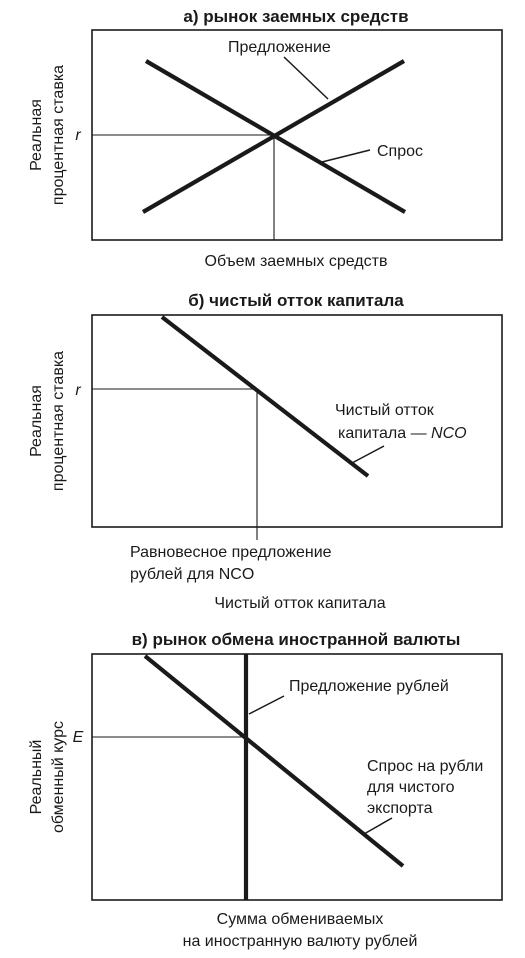 This screenshot has height=958, width=525. I want to click on panel-c-y-label-line2: обменный курс, so click(58, 777).